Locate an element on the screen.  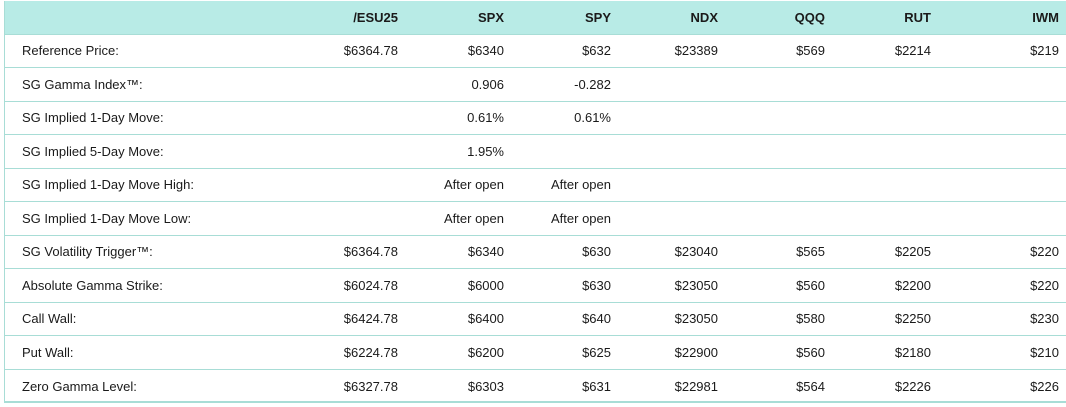
column-header-spx: SPX is located at coordinates (459, 18).